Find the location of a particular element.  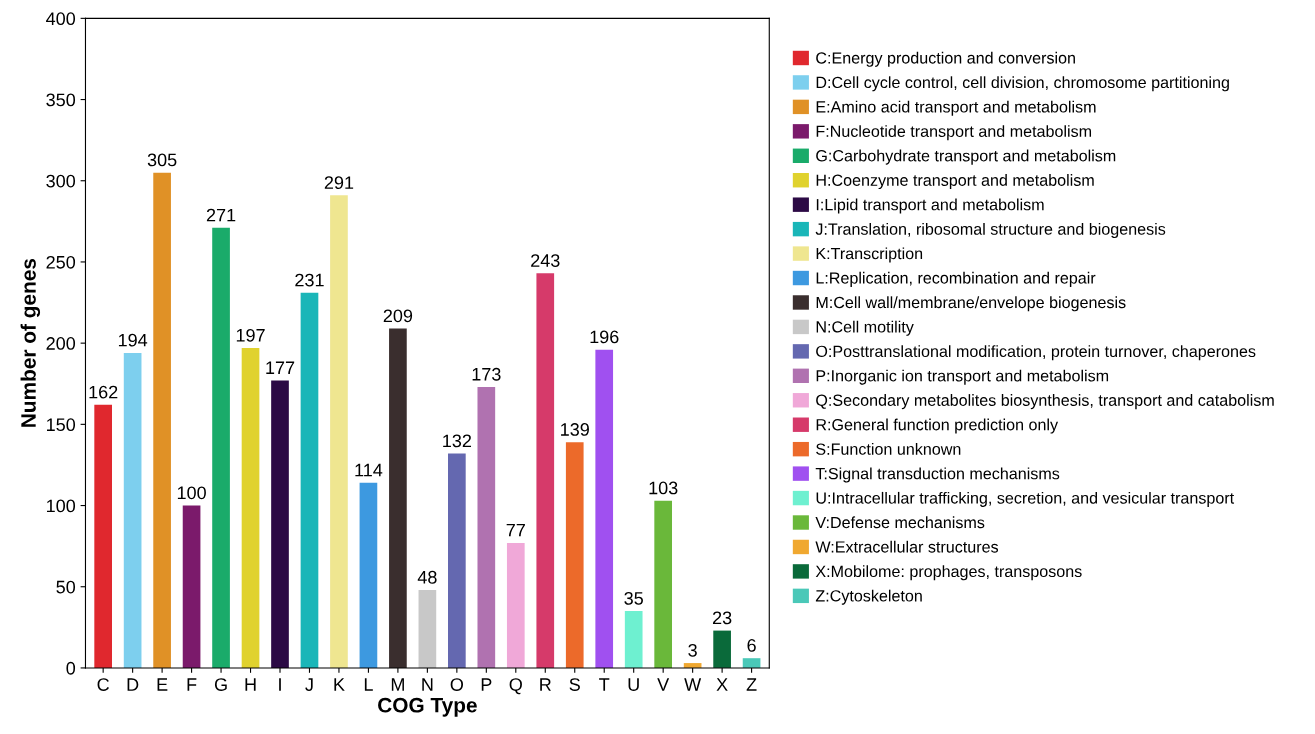

data-label: 132 is located at coordinates (457, 441).